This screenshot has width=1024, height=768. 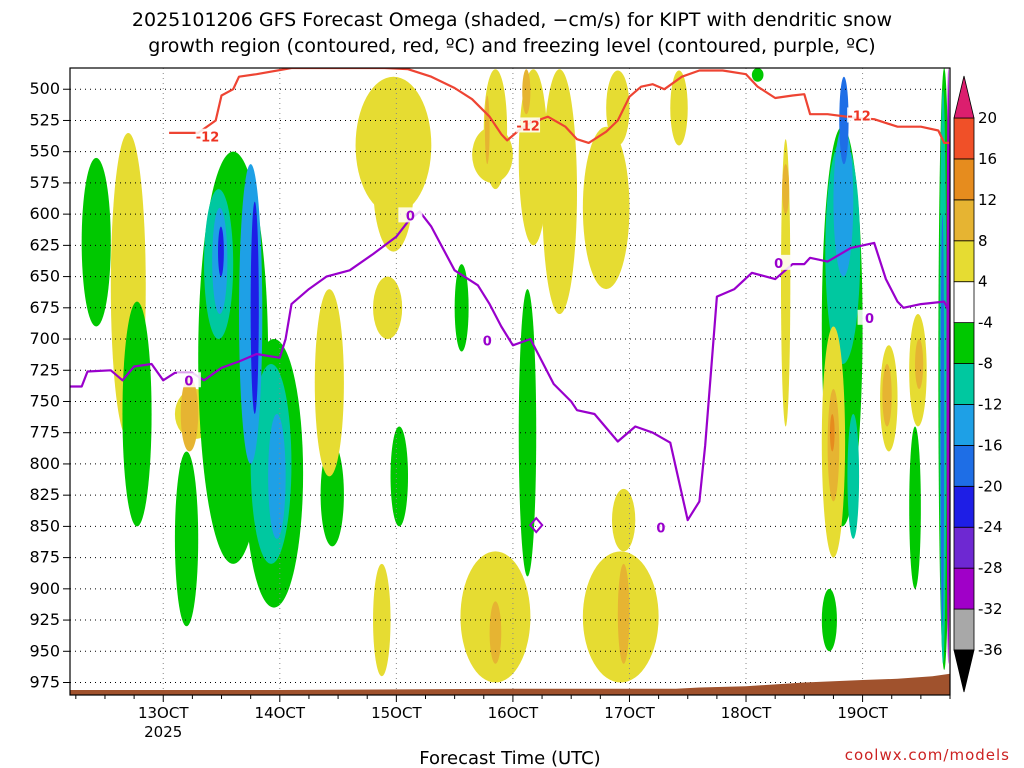 I want to click on y-tick-label: 675, so click(x=44, y=307).